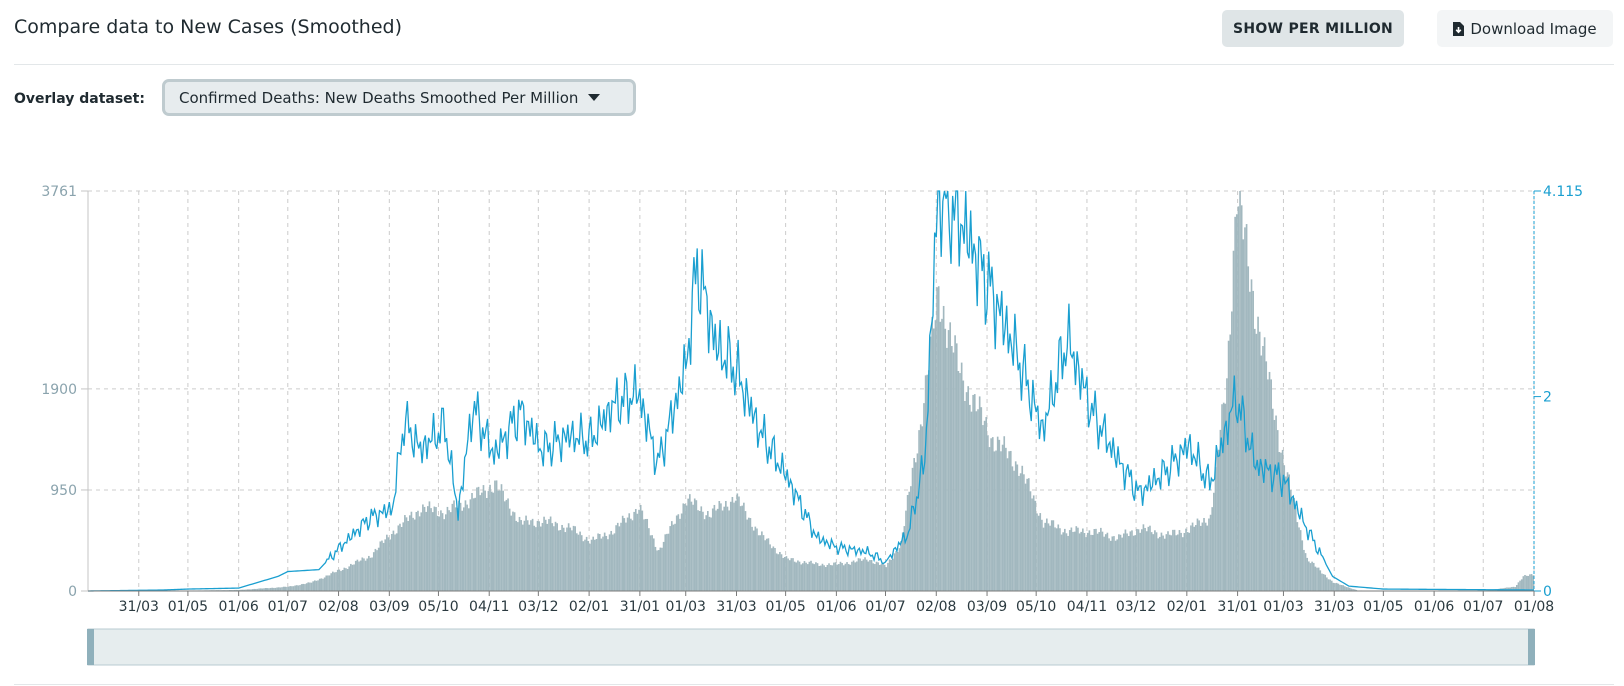  I want to click on download-image-button: Download Image, so click(1525, 28).